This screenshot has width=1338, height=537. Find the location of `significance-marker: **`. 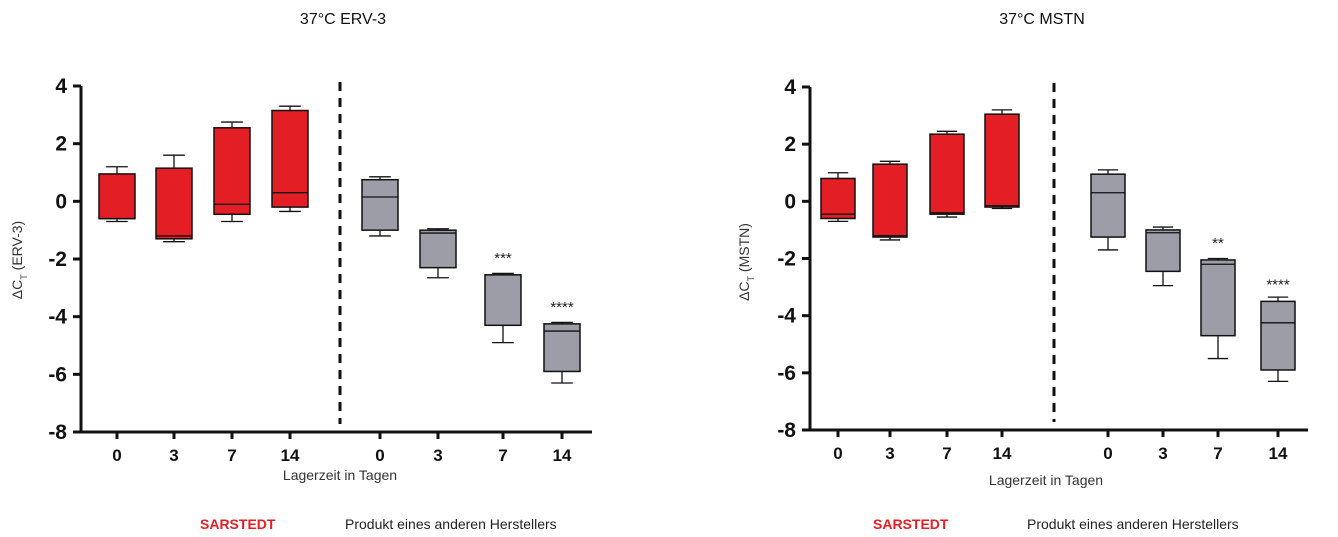

significance-marker: ** is located at coordinates (1218, 243).